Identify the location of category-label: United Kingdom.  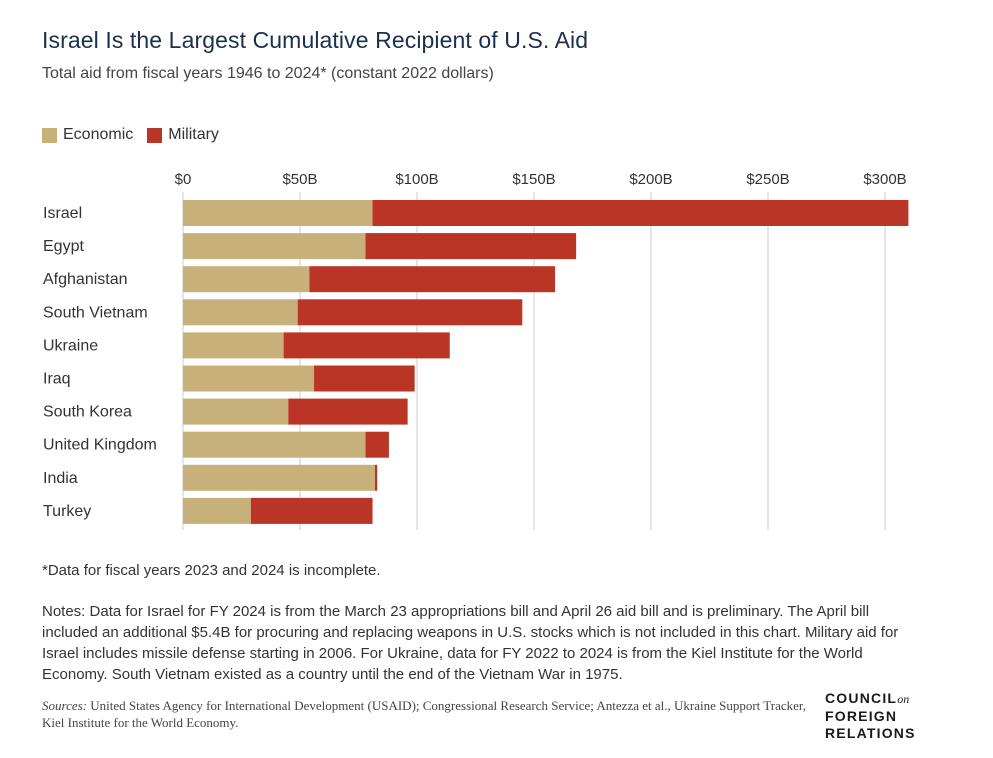
(100, 445).